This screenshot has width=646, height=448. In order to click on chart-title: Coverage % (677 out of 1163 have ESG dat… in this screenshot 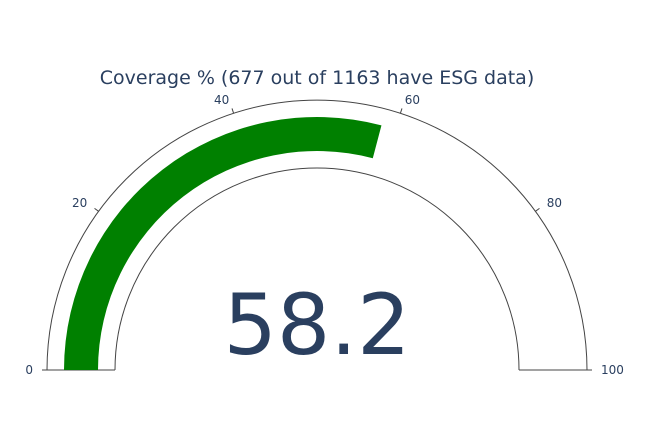, I will do `click(317, 78)`.